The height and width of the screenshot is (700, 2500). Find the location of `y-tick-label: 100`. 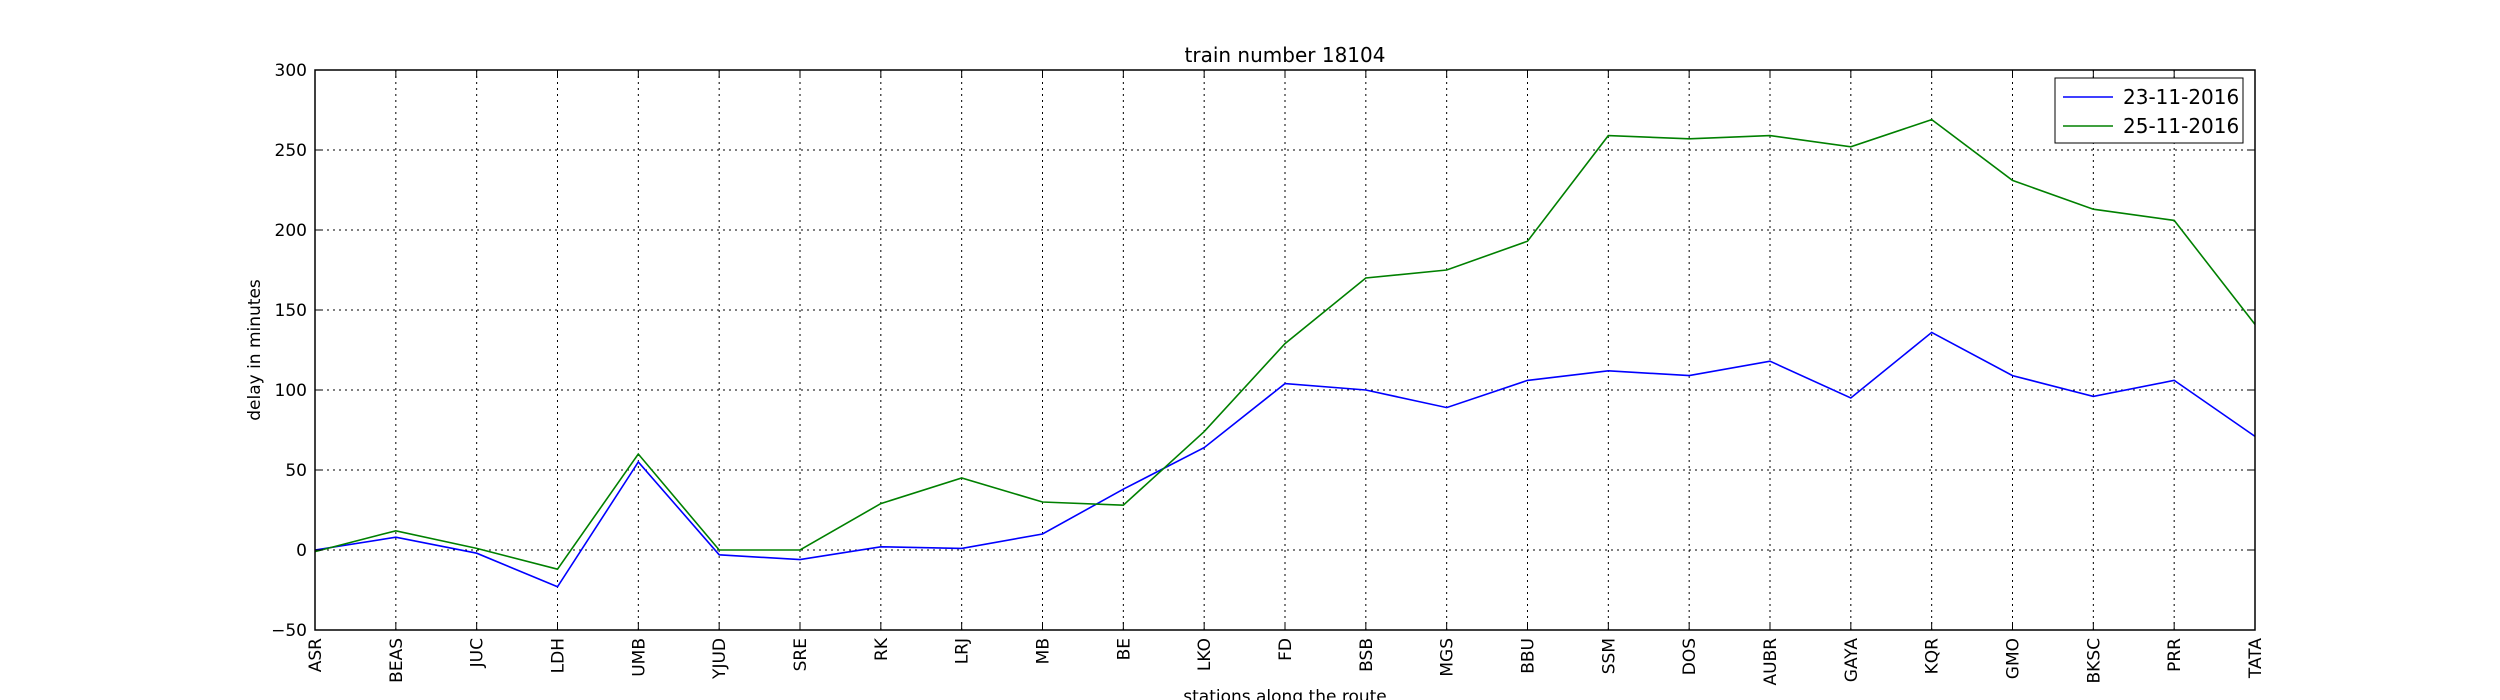

y-tick-label: 100 is located at coordinates (291, 391).